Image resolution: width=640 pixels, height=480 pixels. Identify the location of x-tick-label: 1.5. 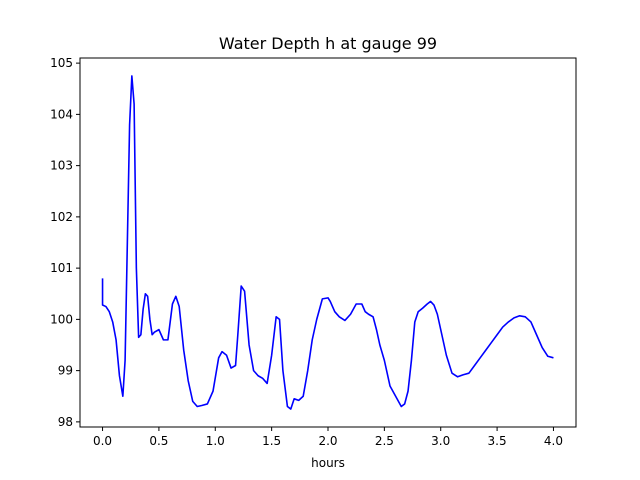
(271, 441).